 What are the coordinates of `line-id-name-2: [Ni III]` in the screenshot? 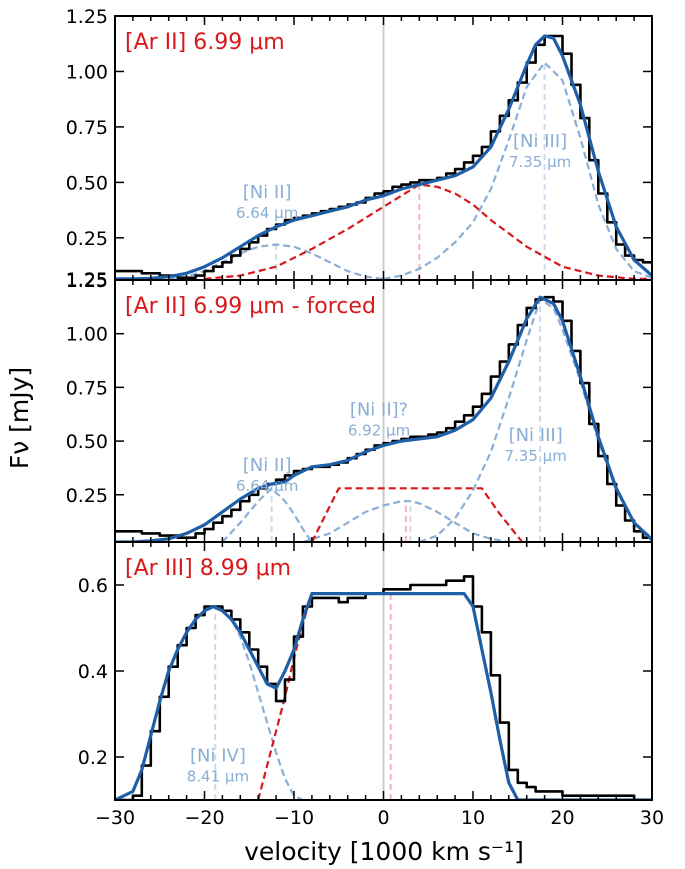 It's located at (540, 141).